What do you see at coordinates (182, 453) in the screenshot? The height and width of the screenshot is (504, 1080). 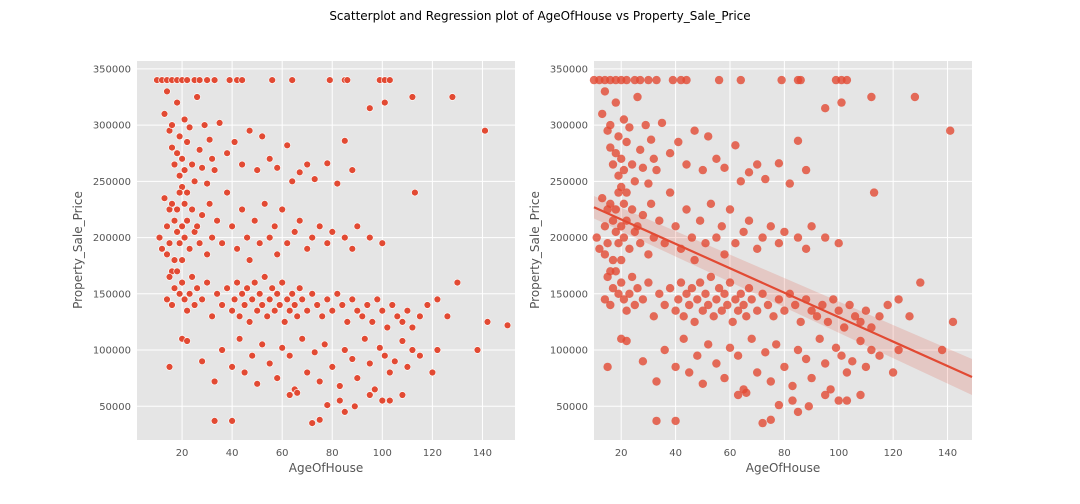 I see `x-tick-label: 20` at bounding box center [182, 453].